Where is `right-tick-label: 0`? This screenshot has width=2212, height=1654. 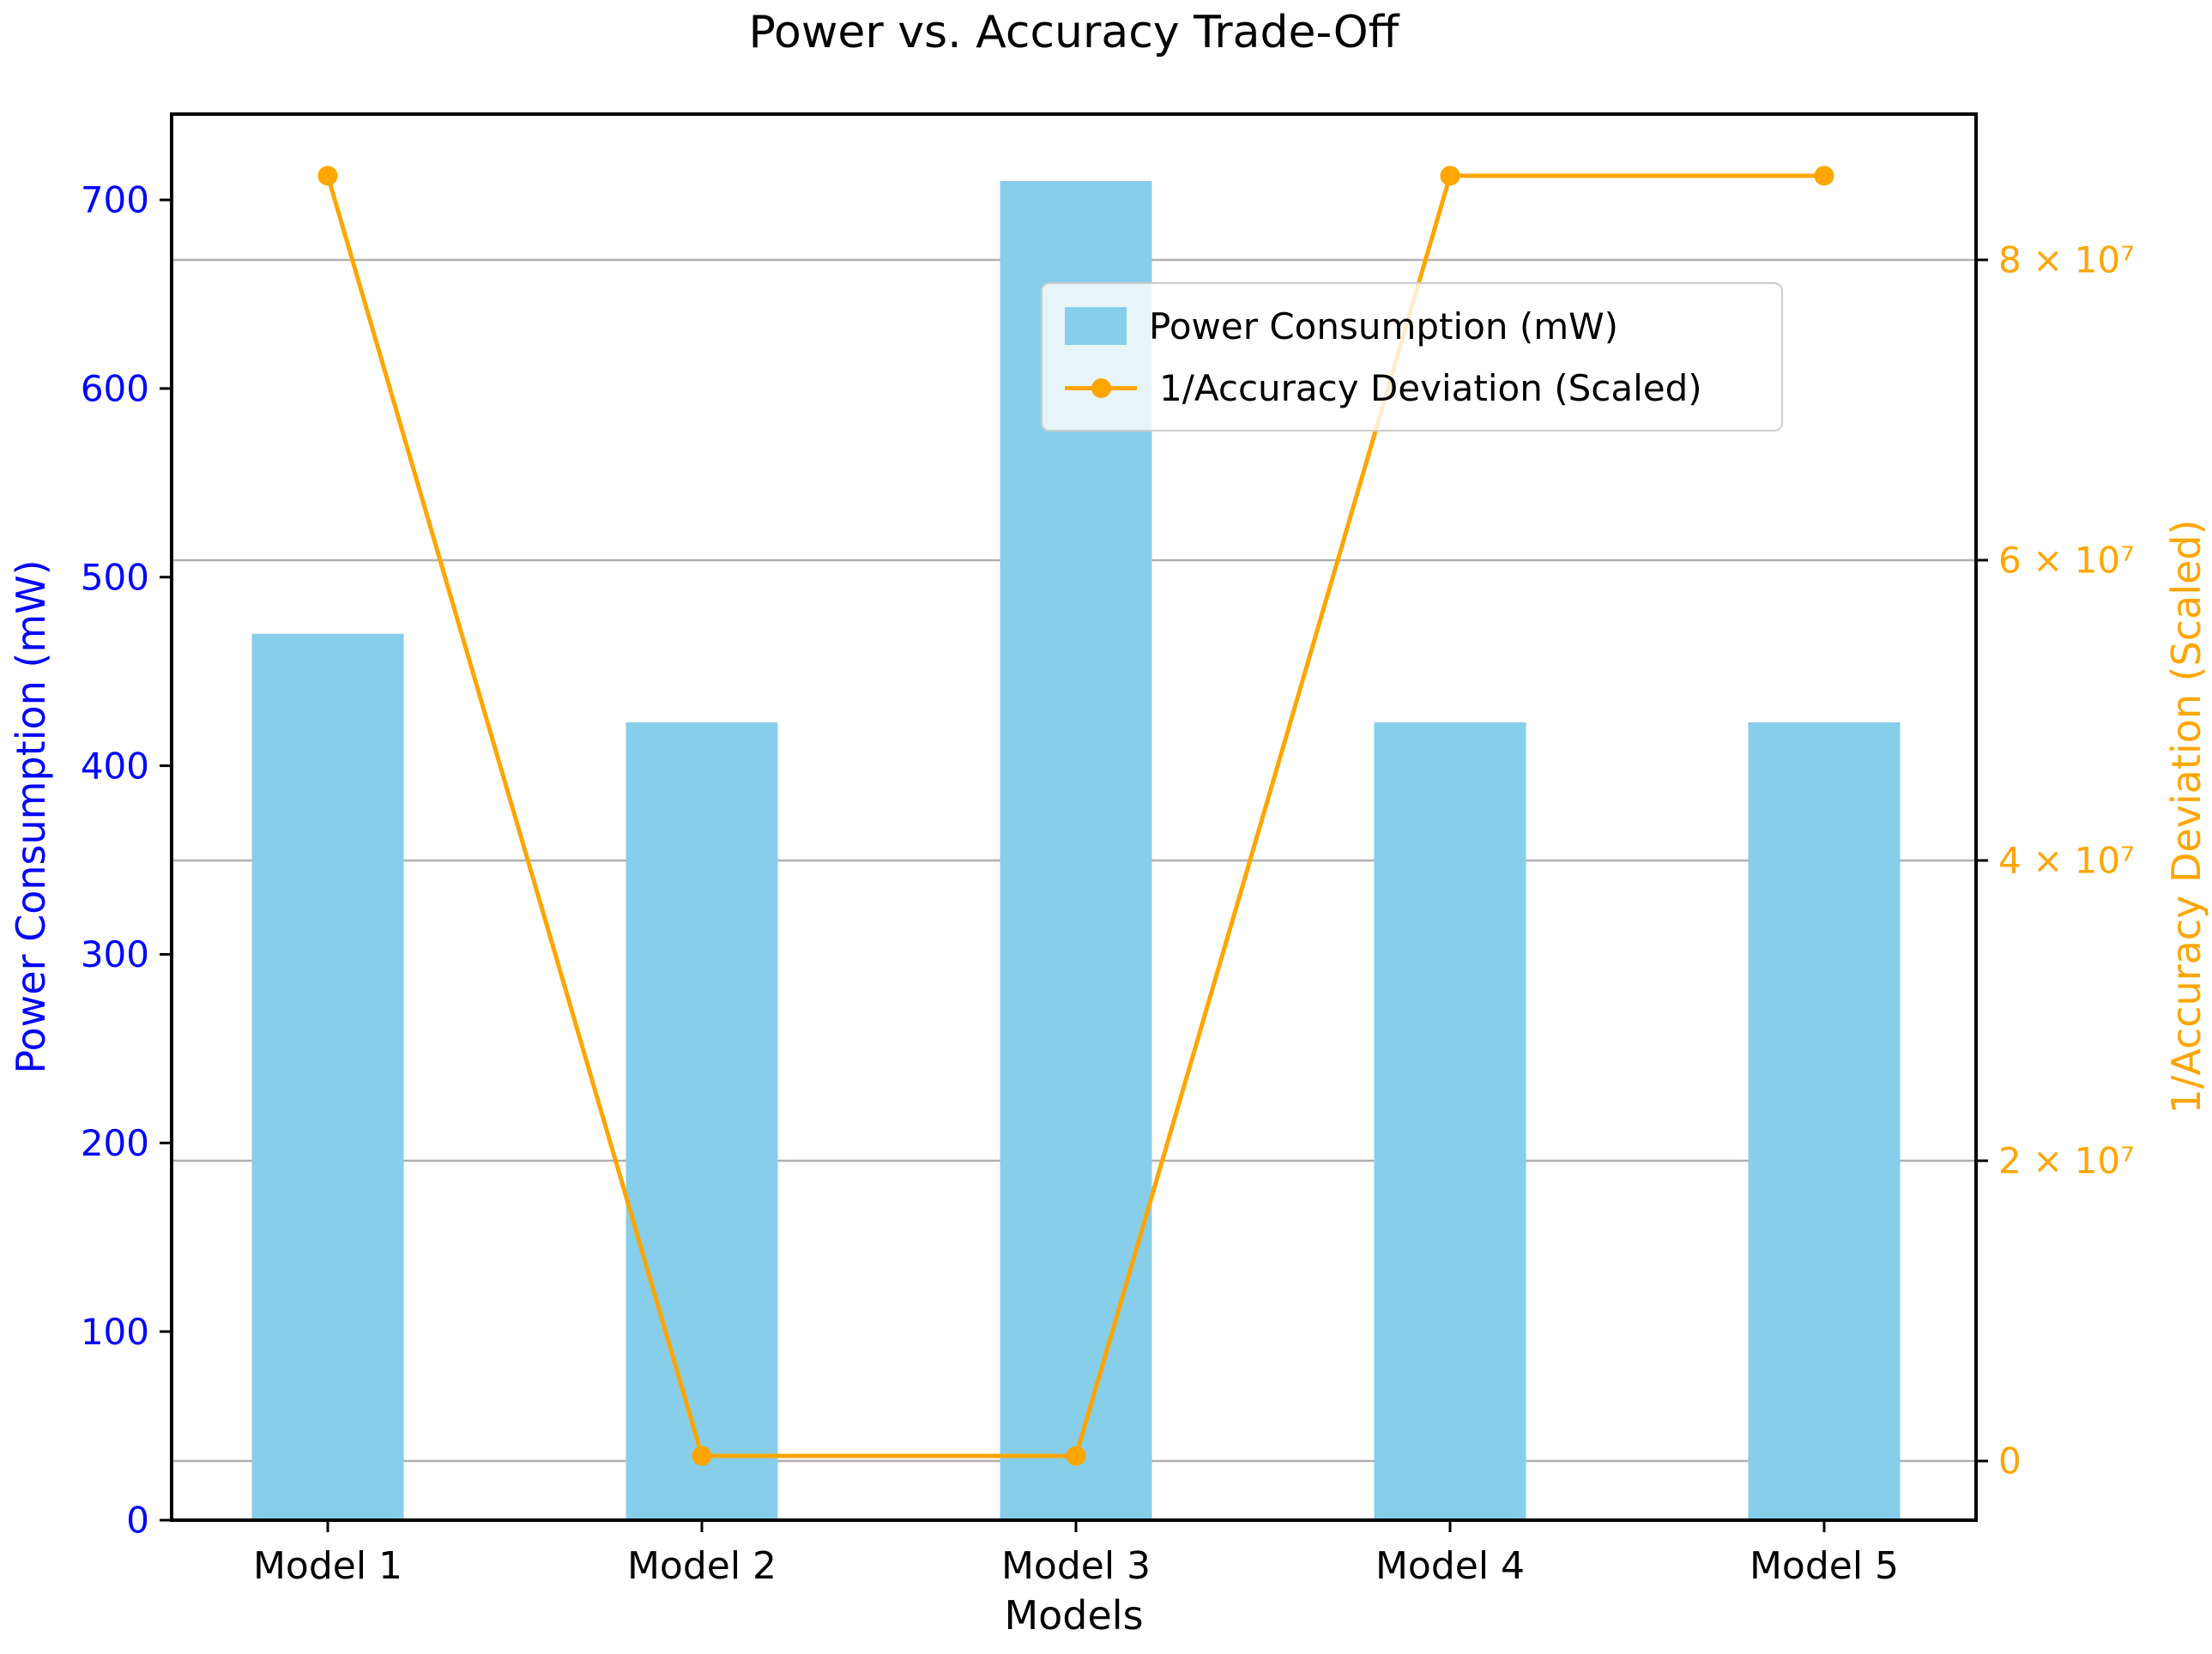 right-tick-label: 0 is located at coordinates (2010, 1461).